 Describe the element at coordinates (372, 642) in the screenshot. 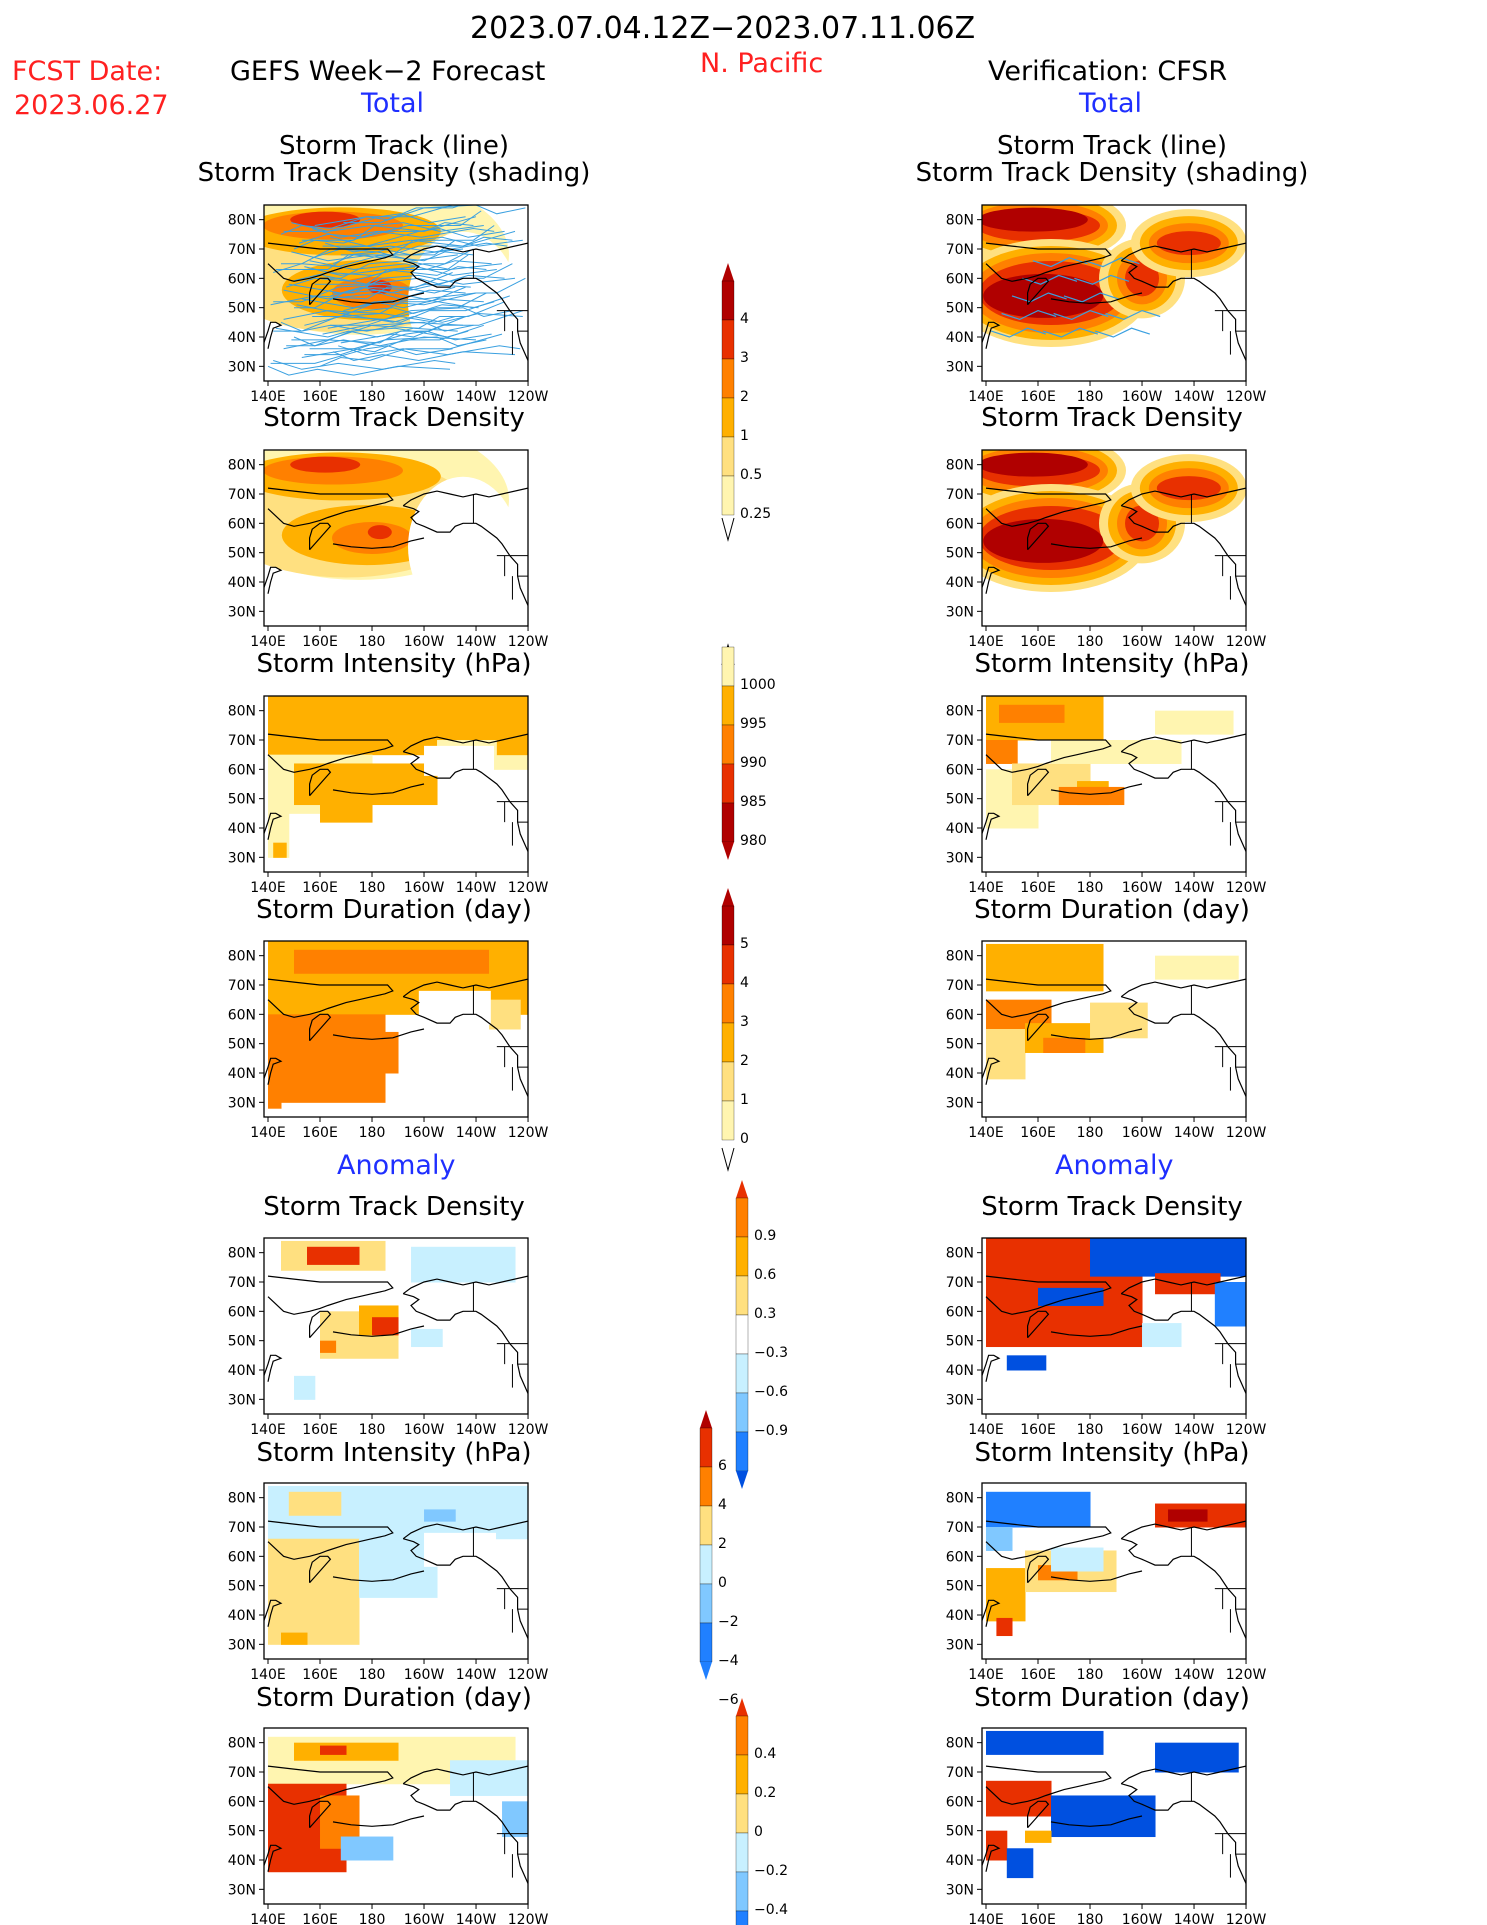

I see `panel-density-left-xtick-label-2: 180` at that location.